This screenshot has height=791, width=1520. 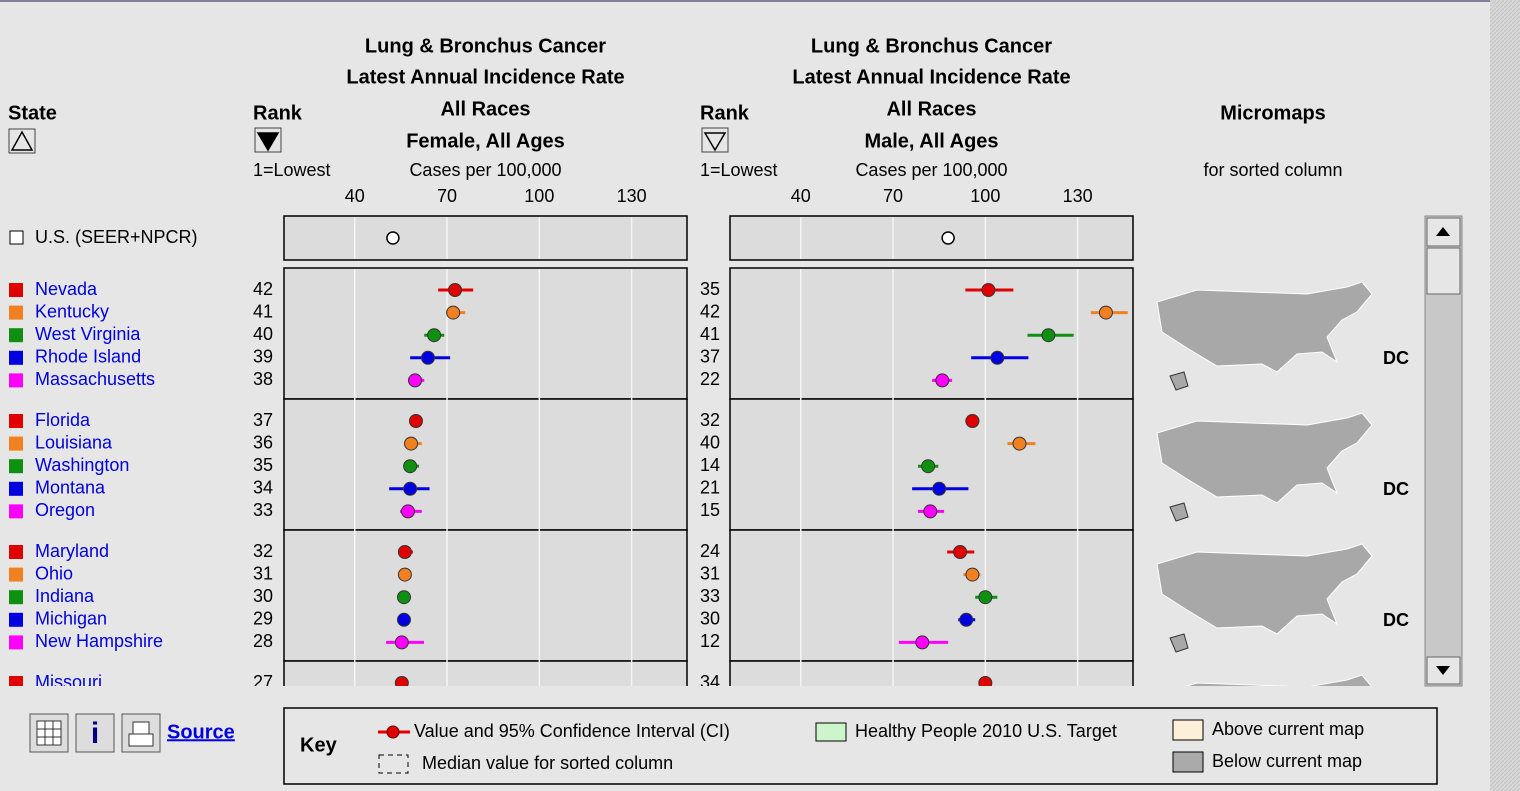 I want to click on panel-title: Female, All Ages, so click(x=485, y=141).